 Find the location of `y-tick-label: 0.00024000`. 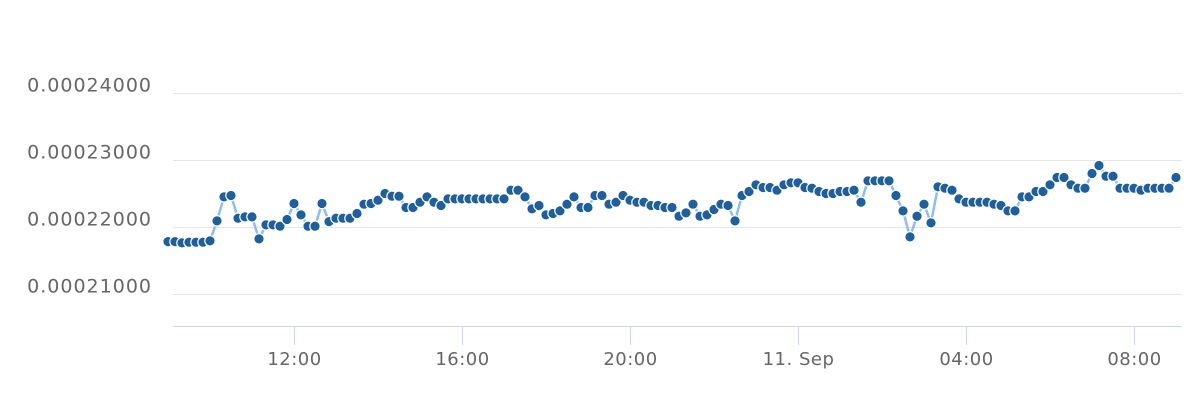

y-tick-label: 0.00024000 is located at coordinates (89, 86).